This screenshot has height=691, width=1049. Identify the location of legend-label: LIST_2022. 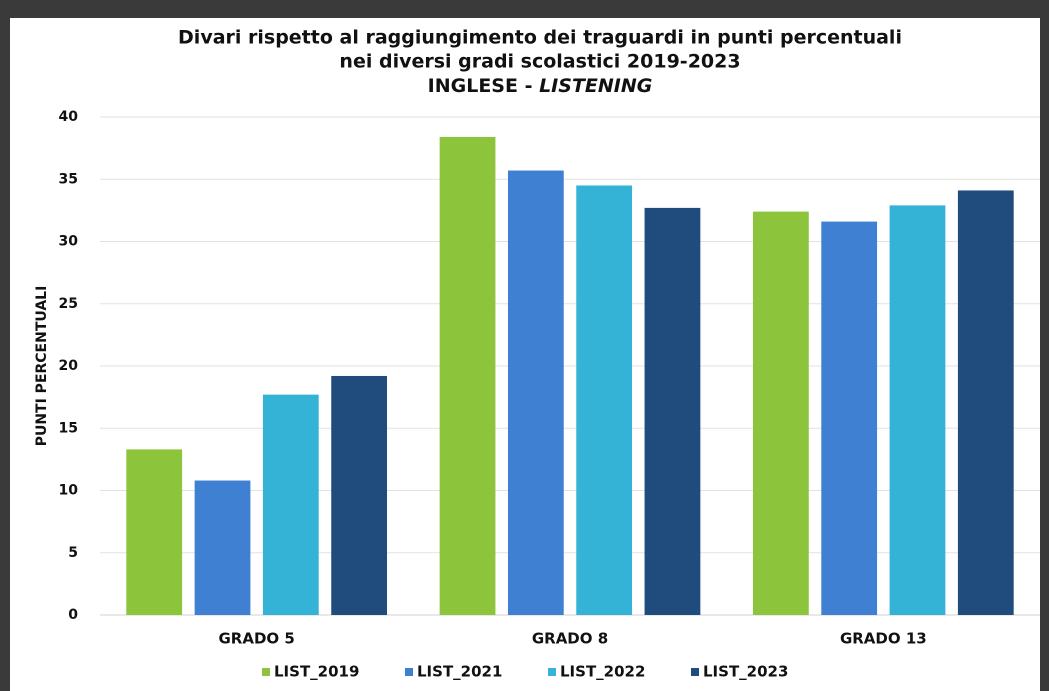
(602, 672).